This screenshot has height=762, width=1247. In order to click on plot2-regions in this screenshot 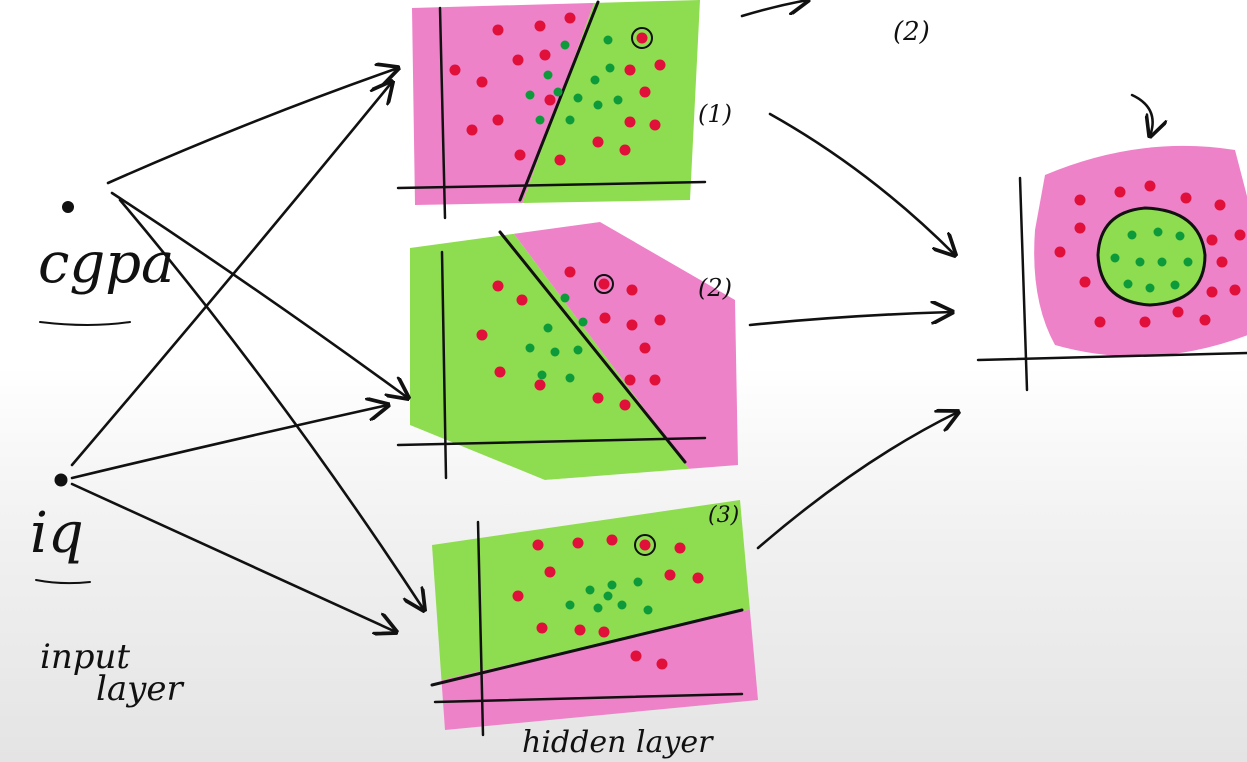, I will do `click(572, 352)`.